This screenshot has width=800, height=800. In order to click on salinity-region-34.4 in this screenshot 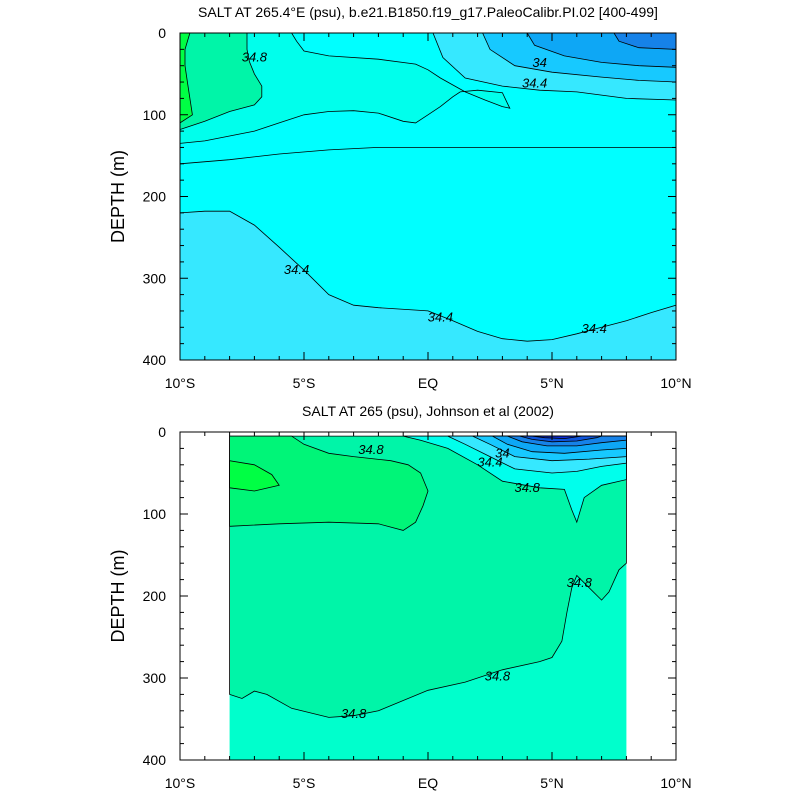, I will do `click(428, 285)`.